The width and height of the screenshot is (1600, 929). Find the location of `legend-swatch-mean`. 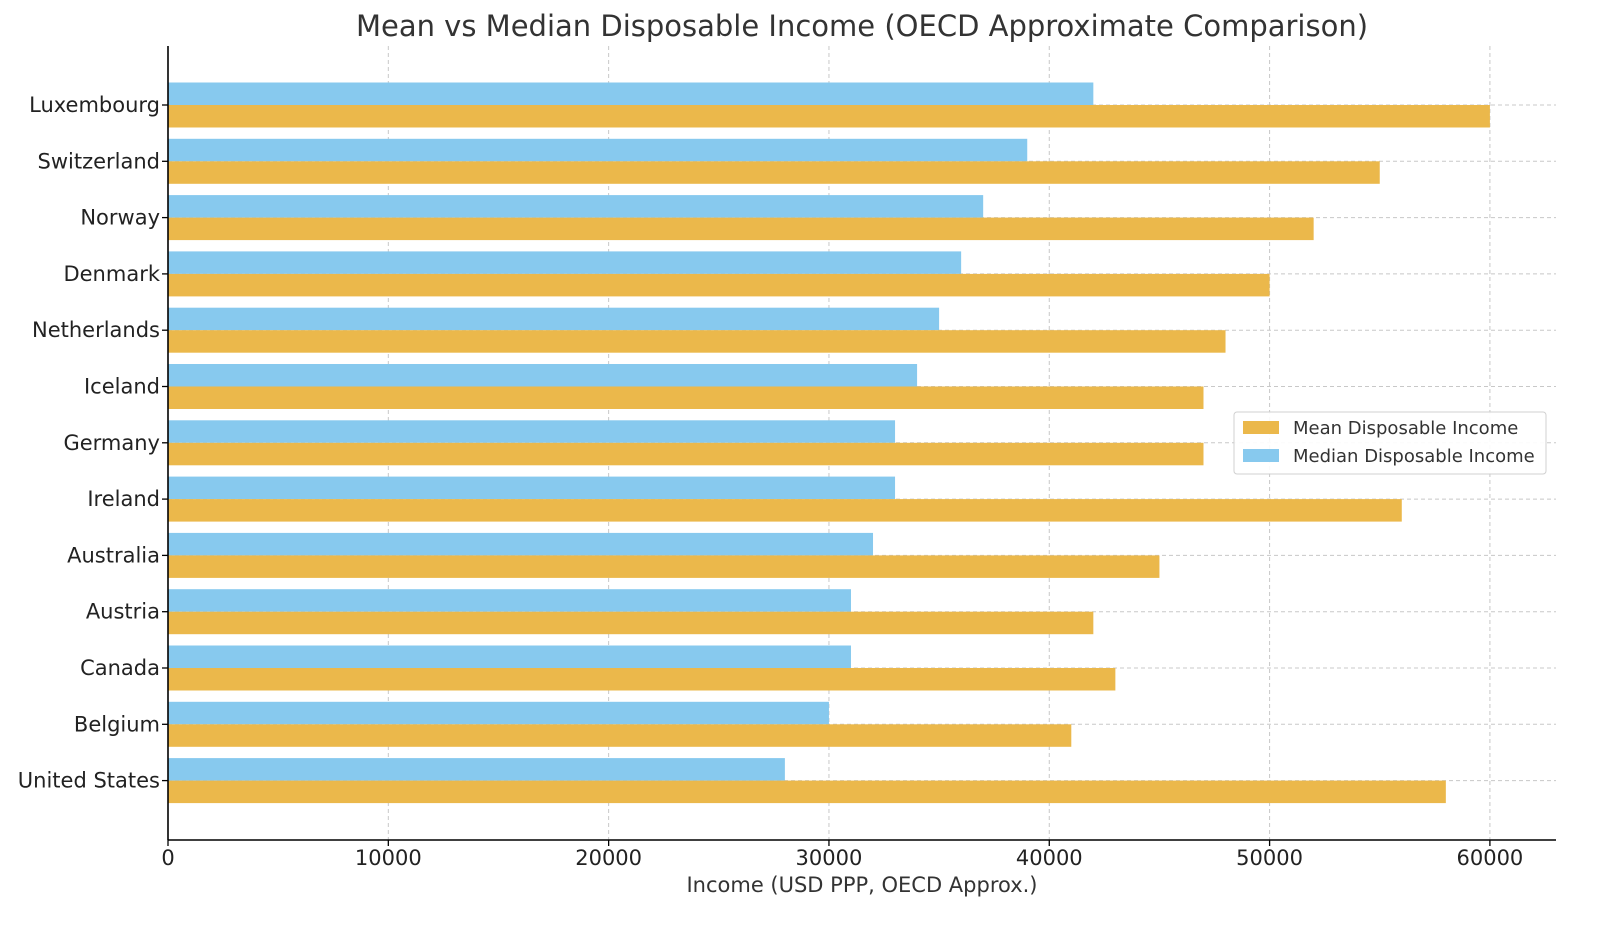

legend-swatch-mean is located at coordinates (1261, 427).